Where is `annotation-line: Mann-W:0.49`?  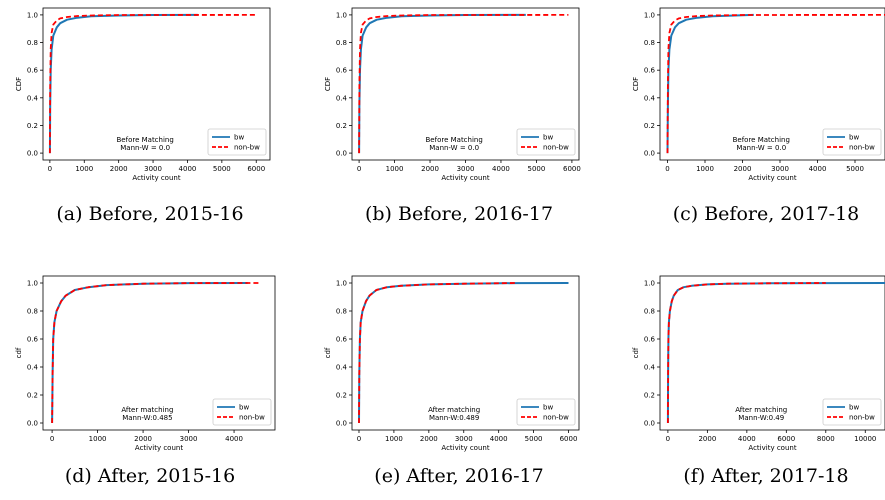 annotation-line: Mann-W:0.49 is located at coordinates (761, 418).